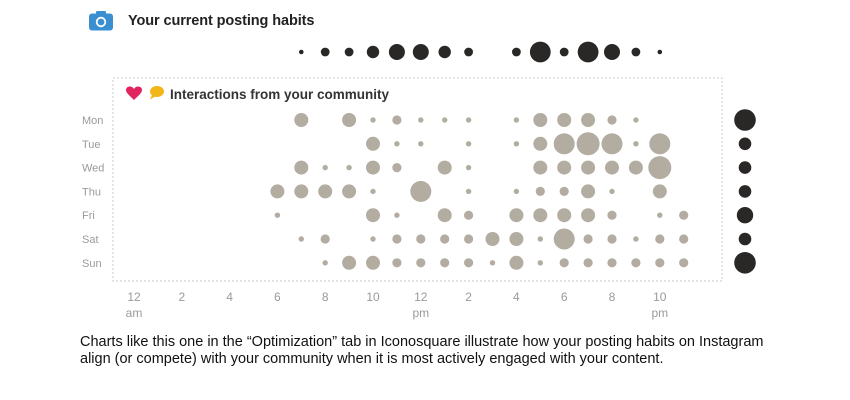 This screenshot has width=850, height=400. Describe the element at coordinates (91, 145) in the screenshot. I see `day-label-tue: Tue` at that location.